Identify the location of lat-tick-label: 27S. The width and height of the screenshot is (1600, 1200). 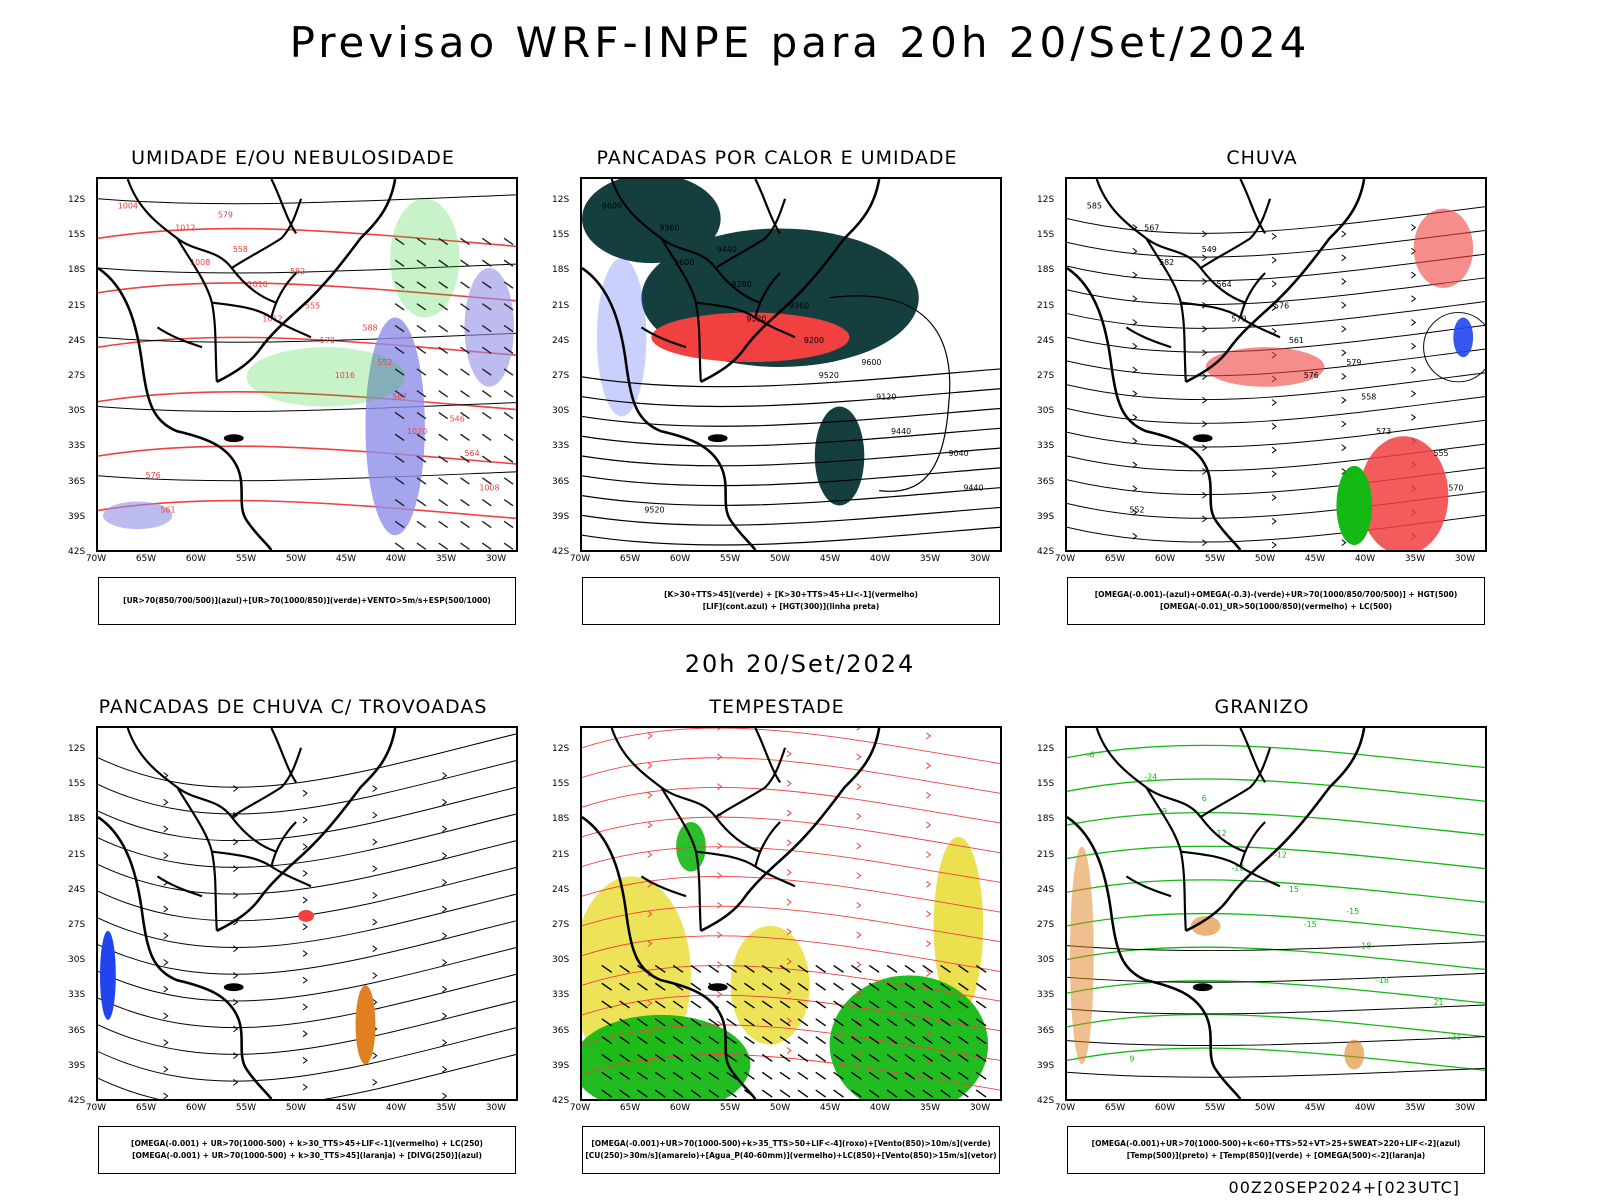
(561, 925).